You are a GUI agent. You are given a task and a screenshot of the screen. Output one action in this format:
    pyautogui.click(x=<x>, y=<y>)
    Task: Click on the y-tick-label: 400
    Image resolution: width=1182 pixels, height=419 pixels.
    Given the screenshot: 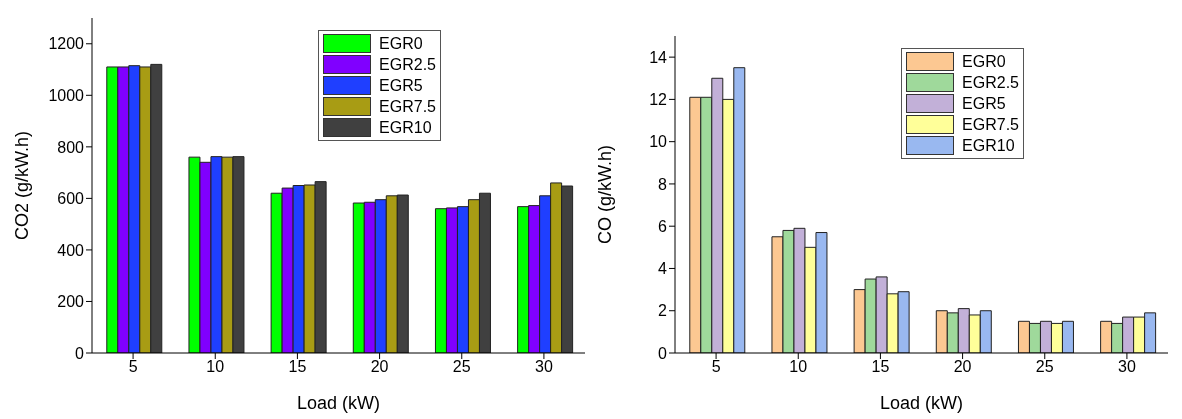 What is the action you would take?
    pyautogui.click(x=71, y=250)
    